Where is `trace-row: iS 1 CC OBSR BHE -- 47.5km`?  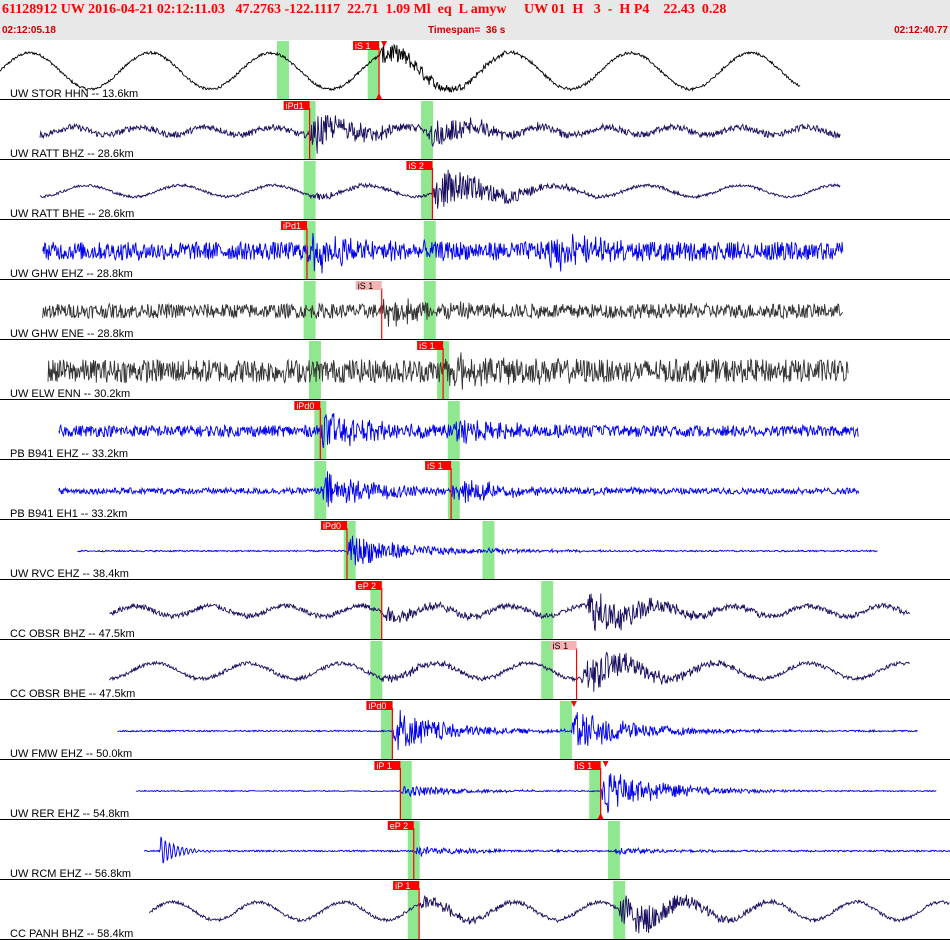 trace-row: iS 1 CC OBSR BHE -- 47.5km is located at coordinates (475, 670).